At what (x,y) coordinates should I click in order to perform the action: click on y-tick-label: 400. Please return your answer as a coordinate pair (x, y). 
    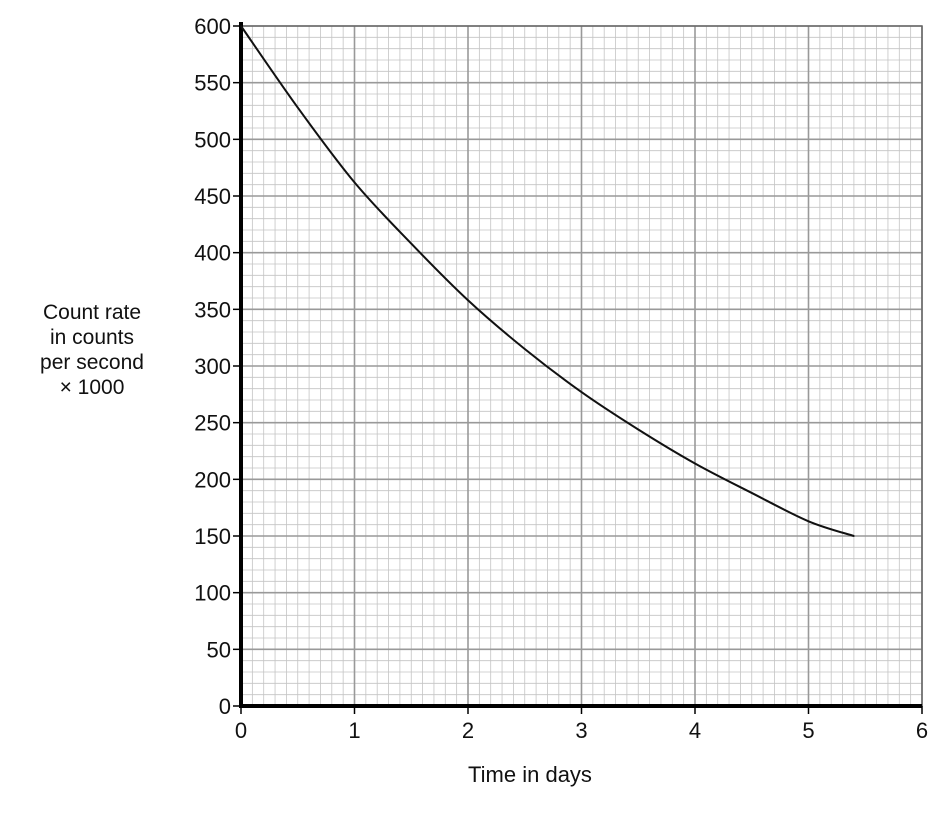
    Looking at the image, I should click on (212, 253).